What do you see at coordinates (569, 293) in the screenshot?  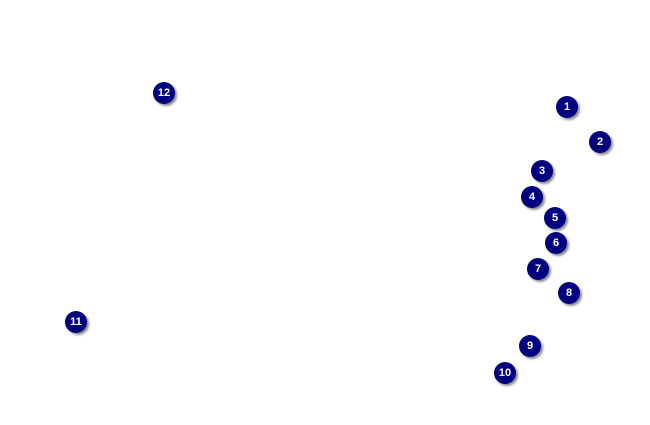 I see `map-marker-8: 8` at bounding box center [569, 293].